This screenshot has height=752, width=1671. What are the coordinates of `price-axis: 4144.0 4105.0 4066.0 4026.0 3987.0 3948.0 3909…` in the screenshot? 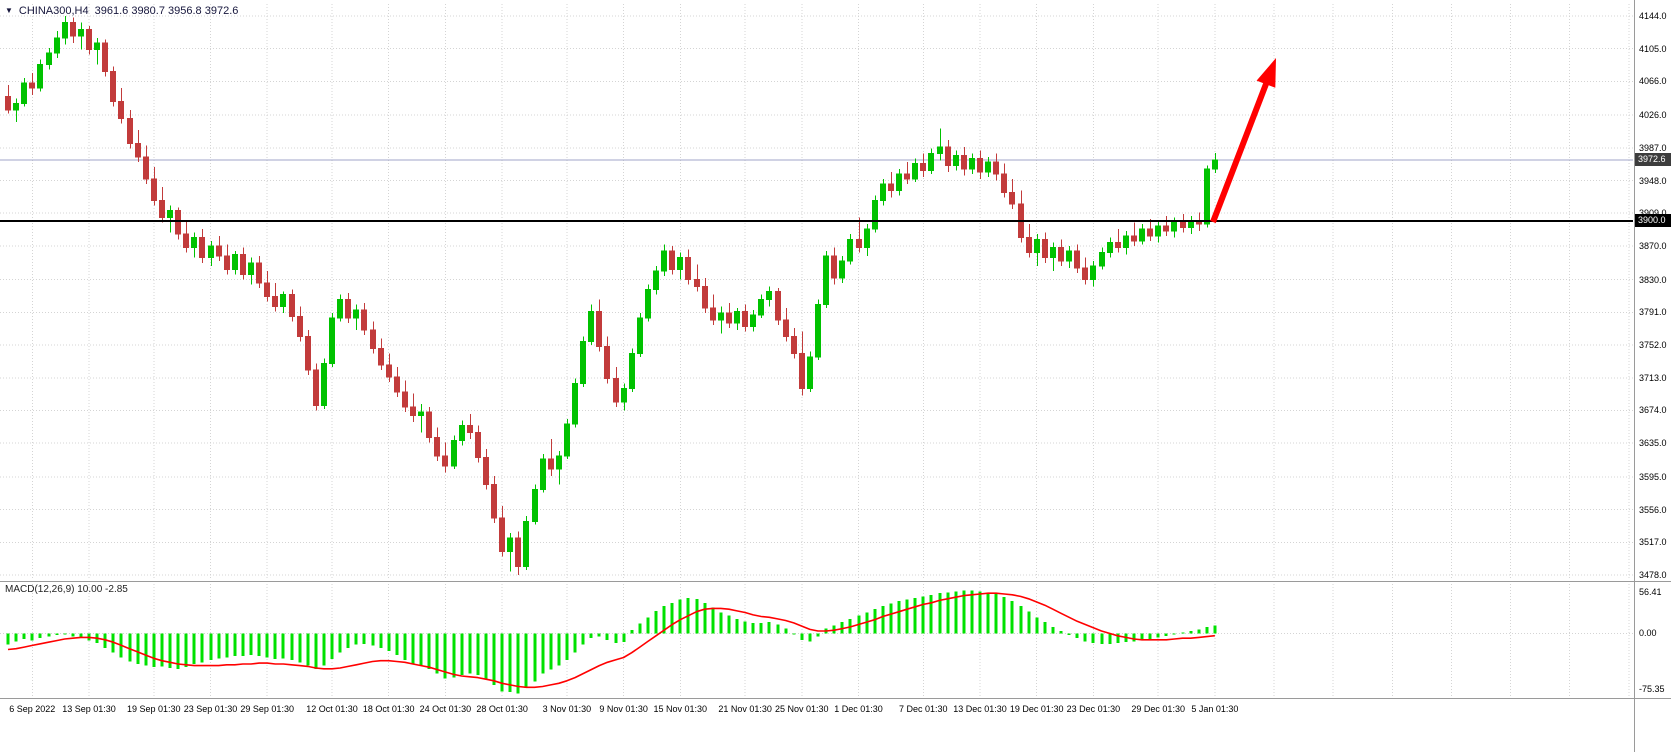 It's located at (1653, 376).